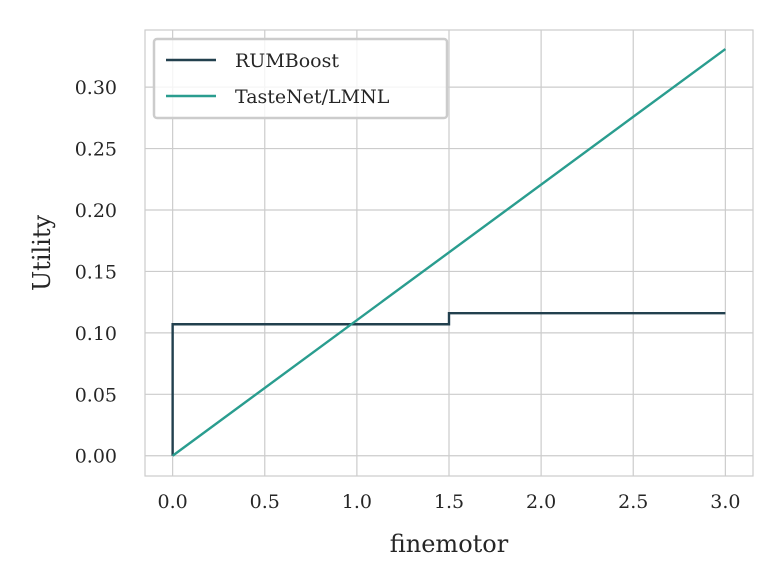 This screenshot has height=588, width=783. I want to click on y-tick-label: 0.10, so click(96, 334).